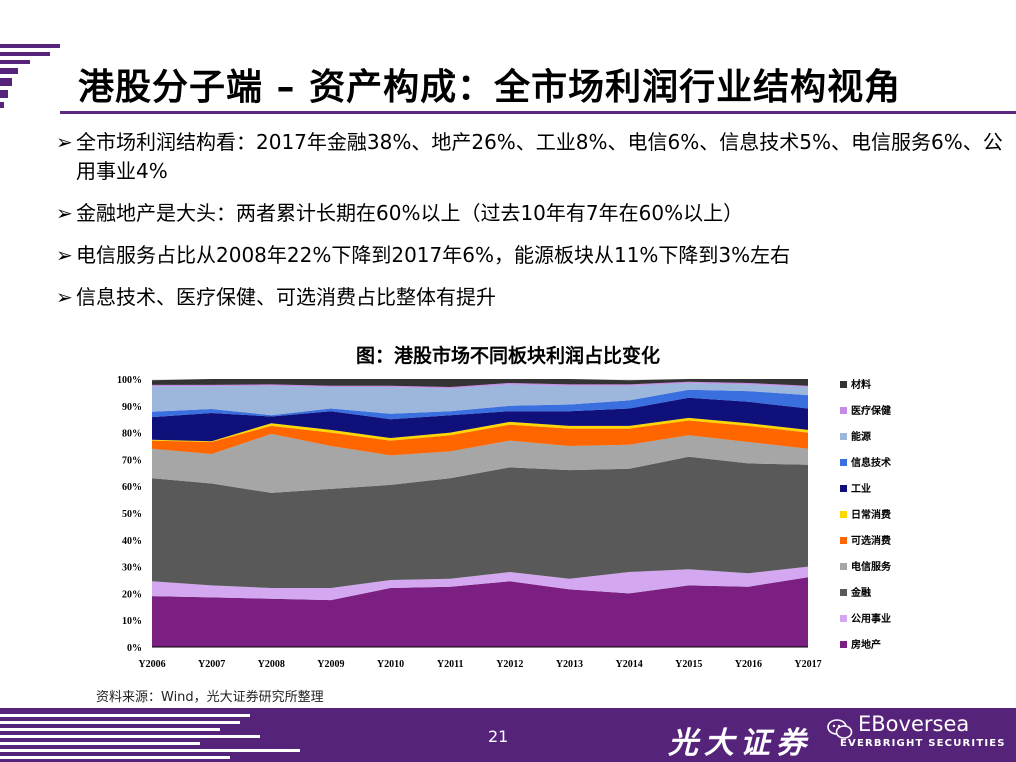 The height and width of the screenshot is (762, 1016). I want to click on x-tick-label: Y2016, so click(748, 664).